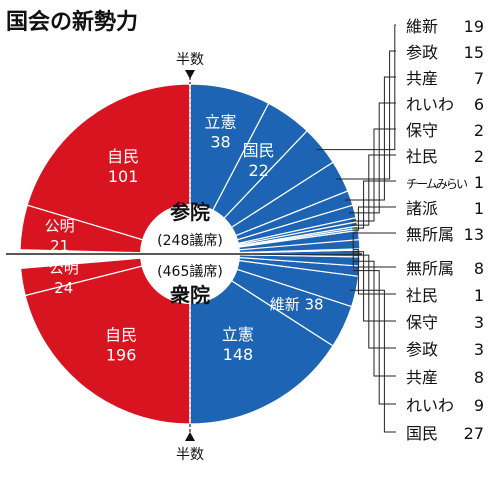  What do you see at coordinates (123, 176) in the screenshot?
I see `label-value-参院-自民: 101` at bounding box center [123, 176].